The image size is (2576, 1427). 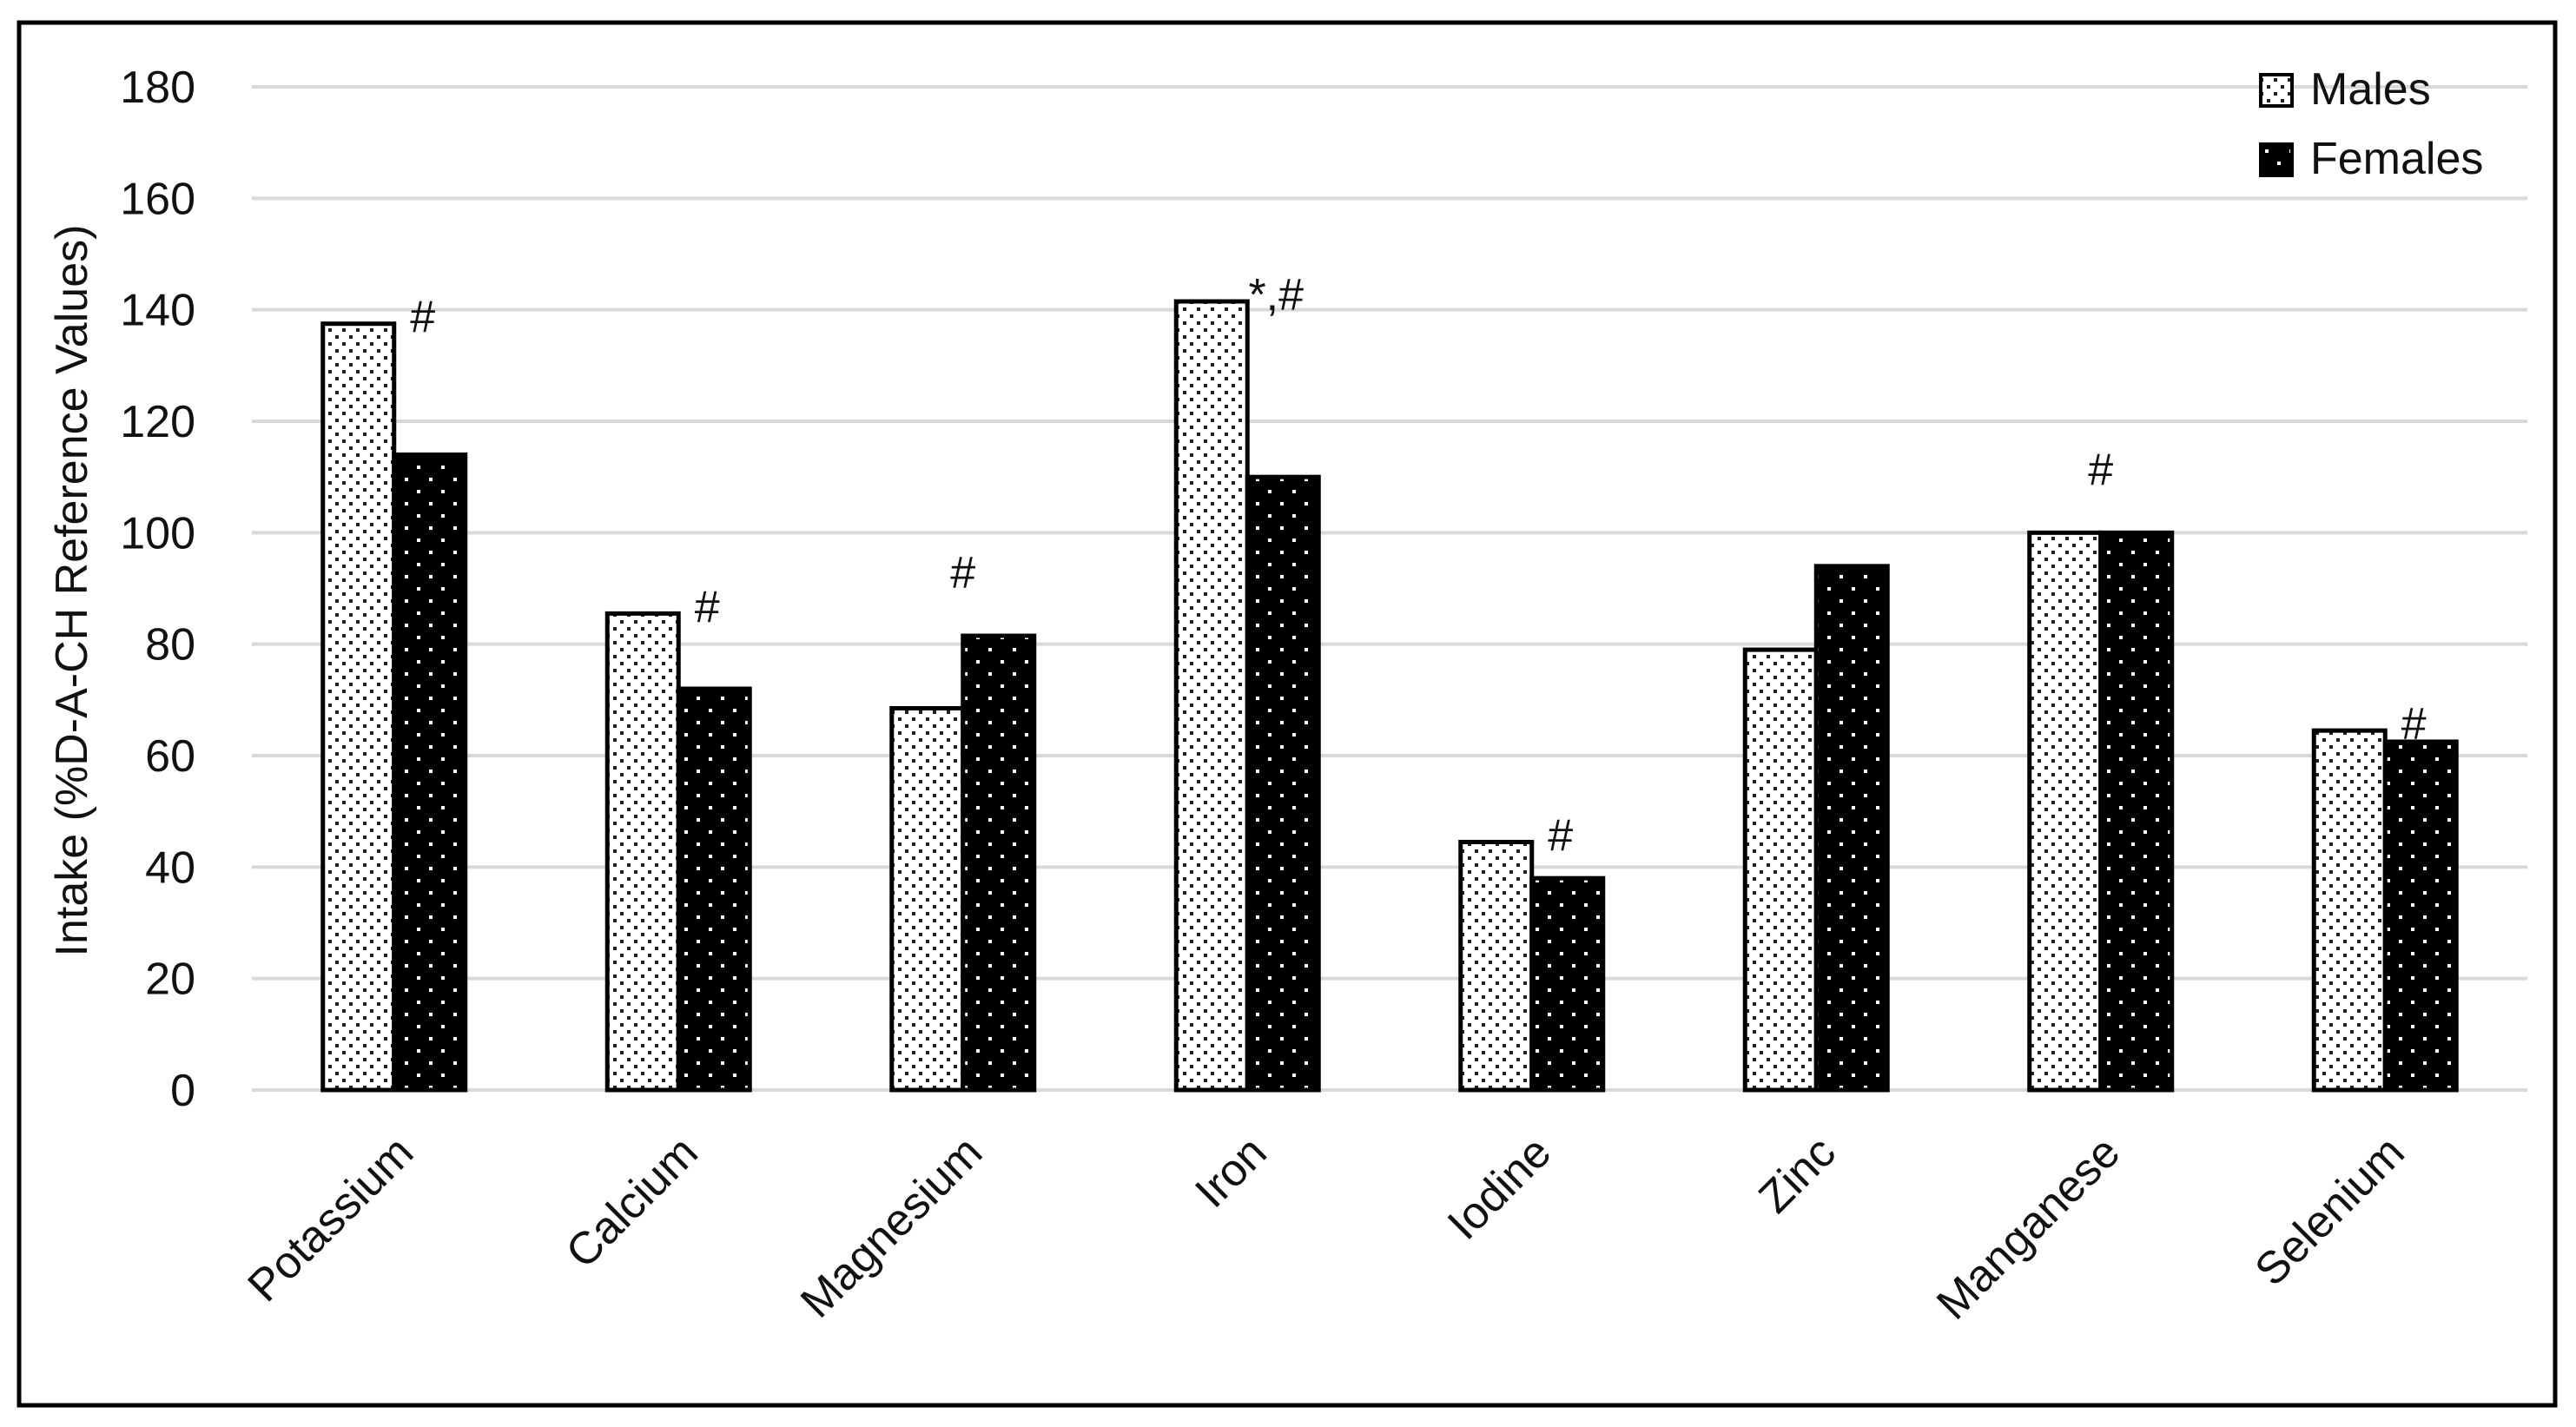 I want to click on legend-swatch-females, so click(x=2276, y=159).